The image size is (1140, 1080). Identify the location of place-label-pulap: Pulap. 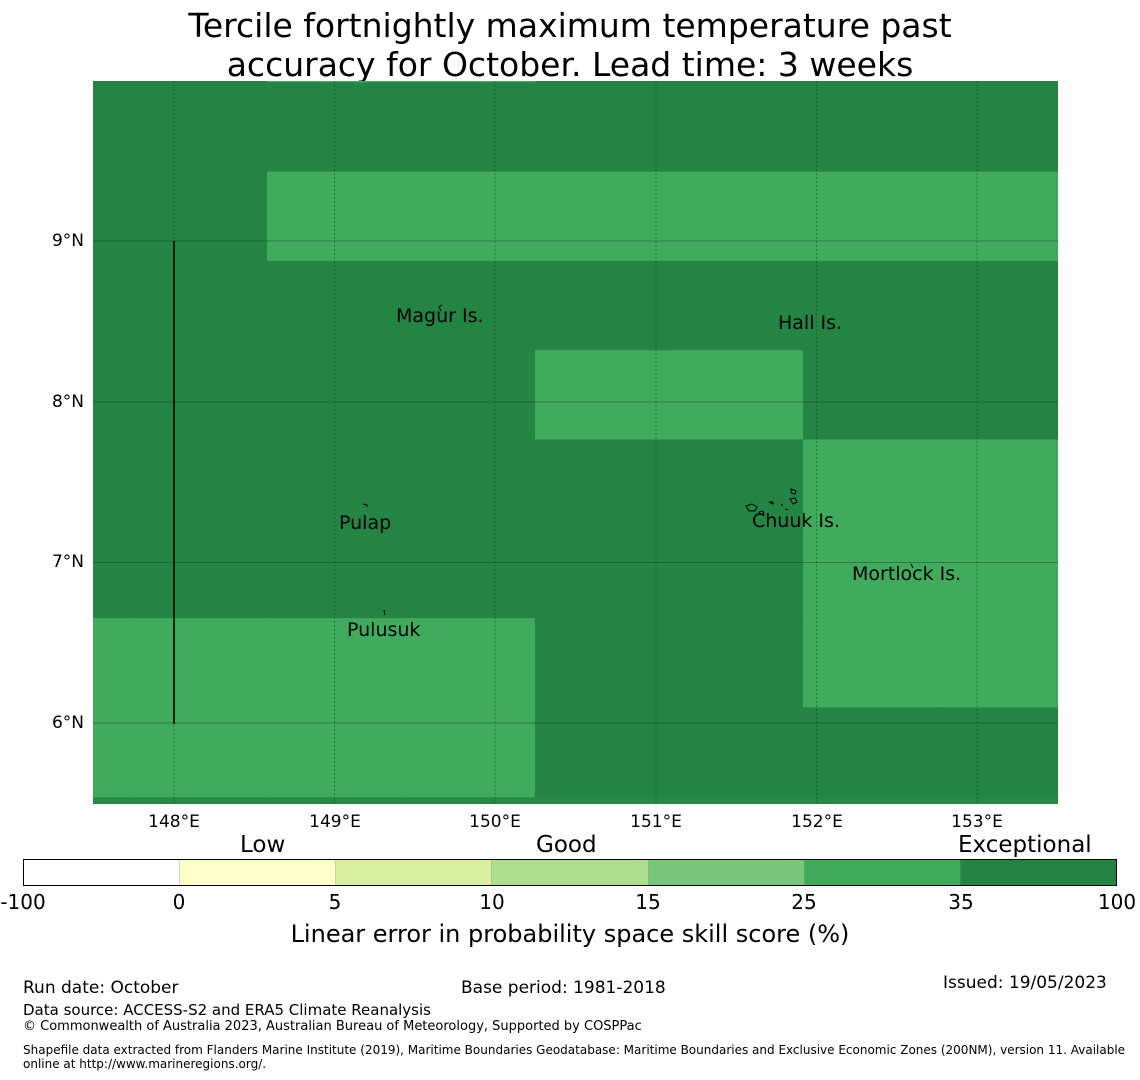
(365, 523).